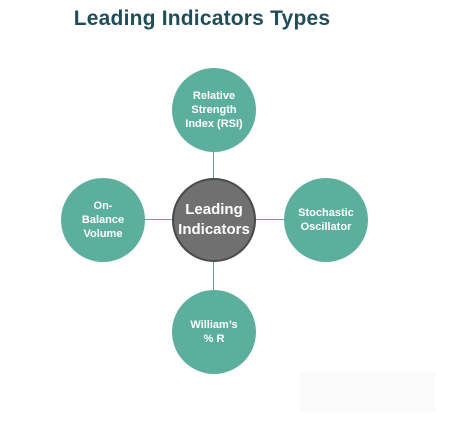 This screenshot has height=424, width=455. Describe the element at coordinates (158, 219) in the screenshot. I see `connector-left` at that location.